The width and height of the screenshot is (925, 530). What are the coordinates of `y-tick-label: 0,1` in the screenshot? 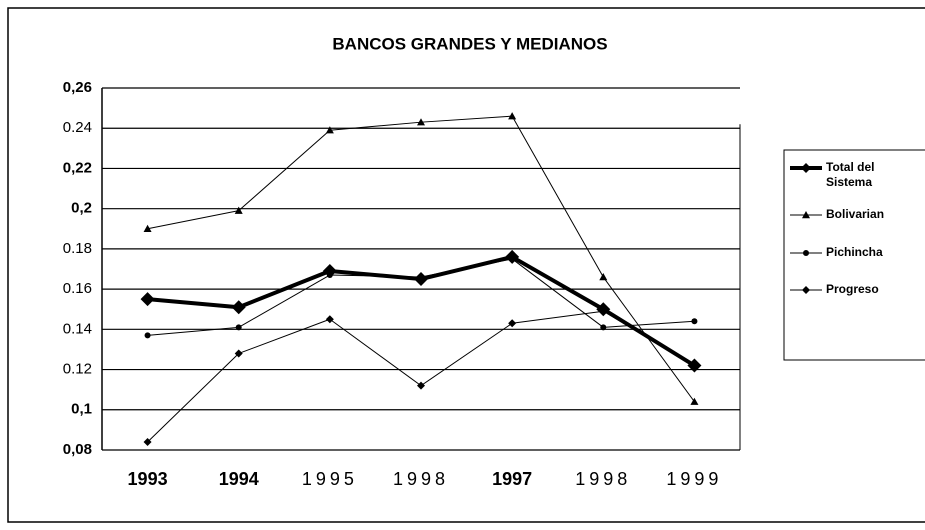 It's located at (81, 409).